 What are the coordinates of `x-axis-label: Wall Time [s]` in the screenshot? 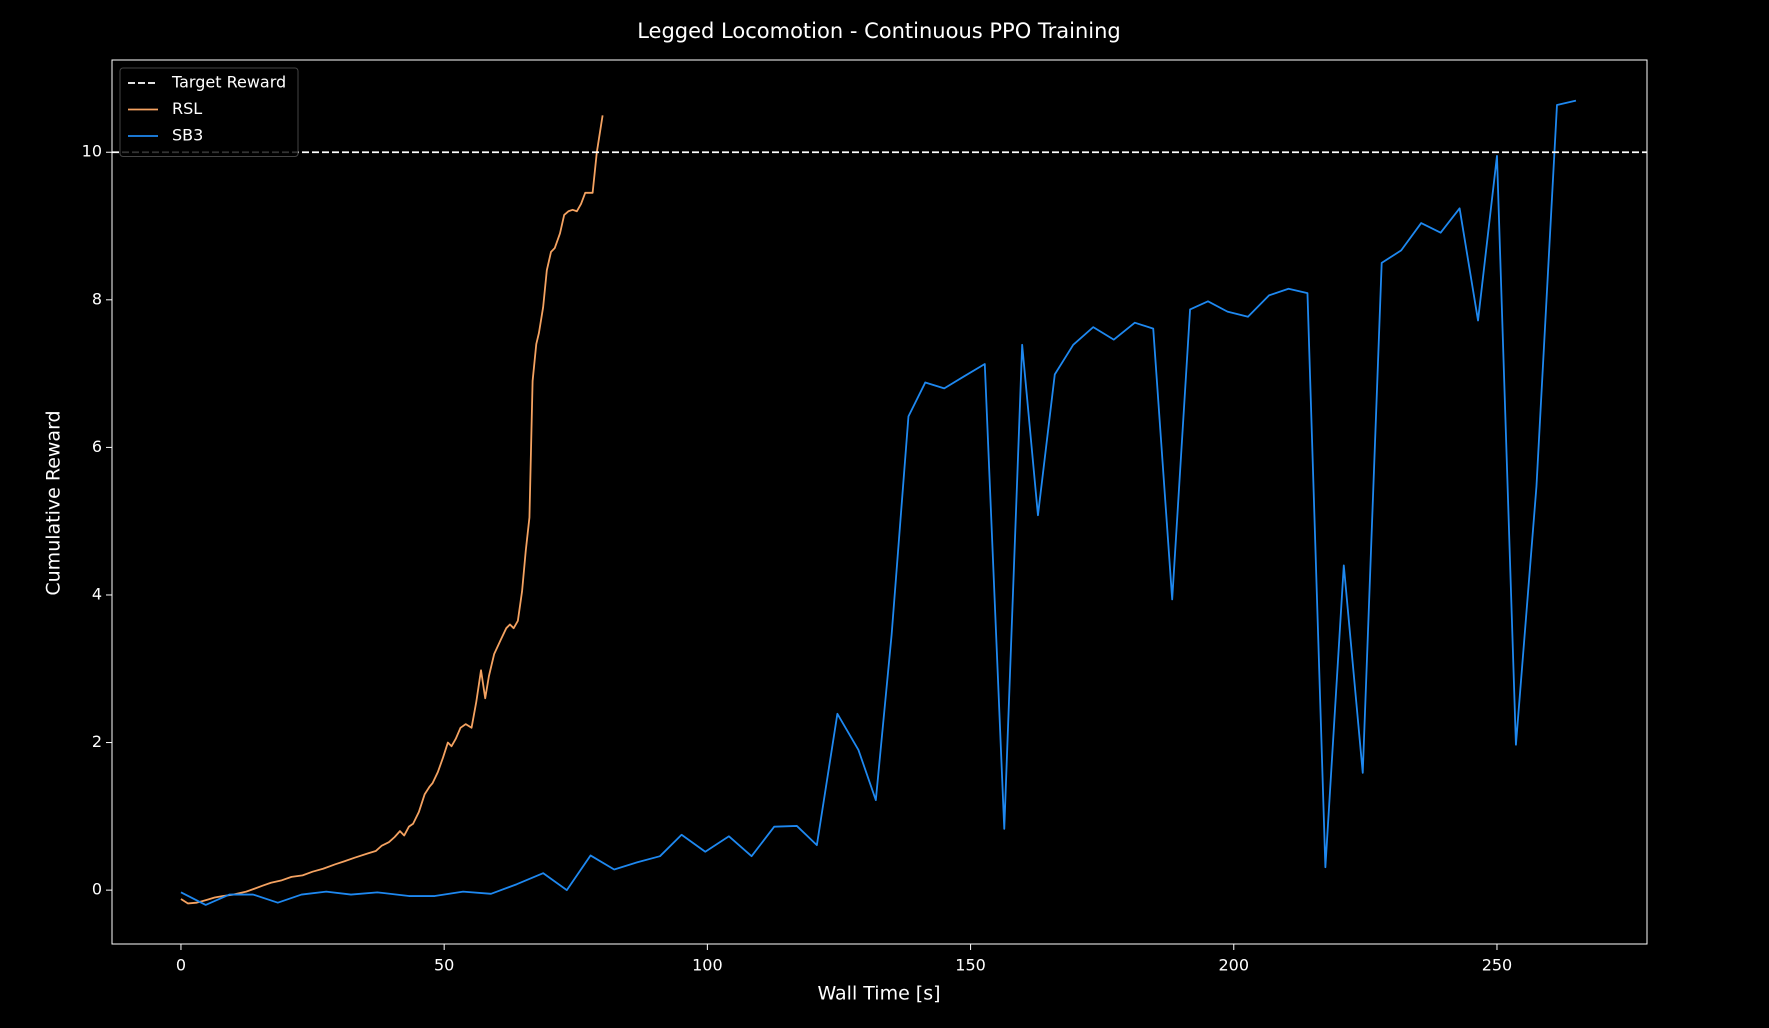 It's located at (878, 994).